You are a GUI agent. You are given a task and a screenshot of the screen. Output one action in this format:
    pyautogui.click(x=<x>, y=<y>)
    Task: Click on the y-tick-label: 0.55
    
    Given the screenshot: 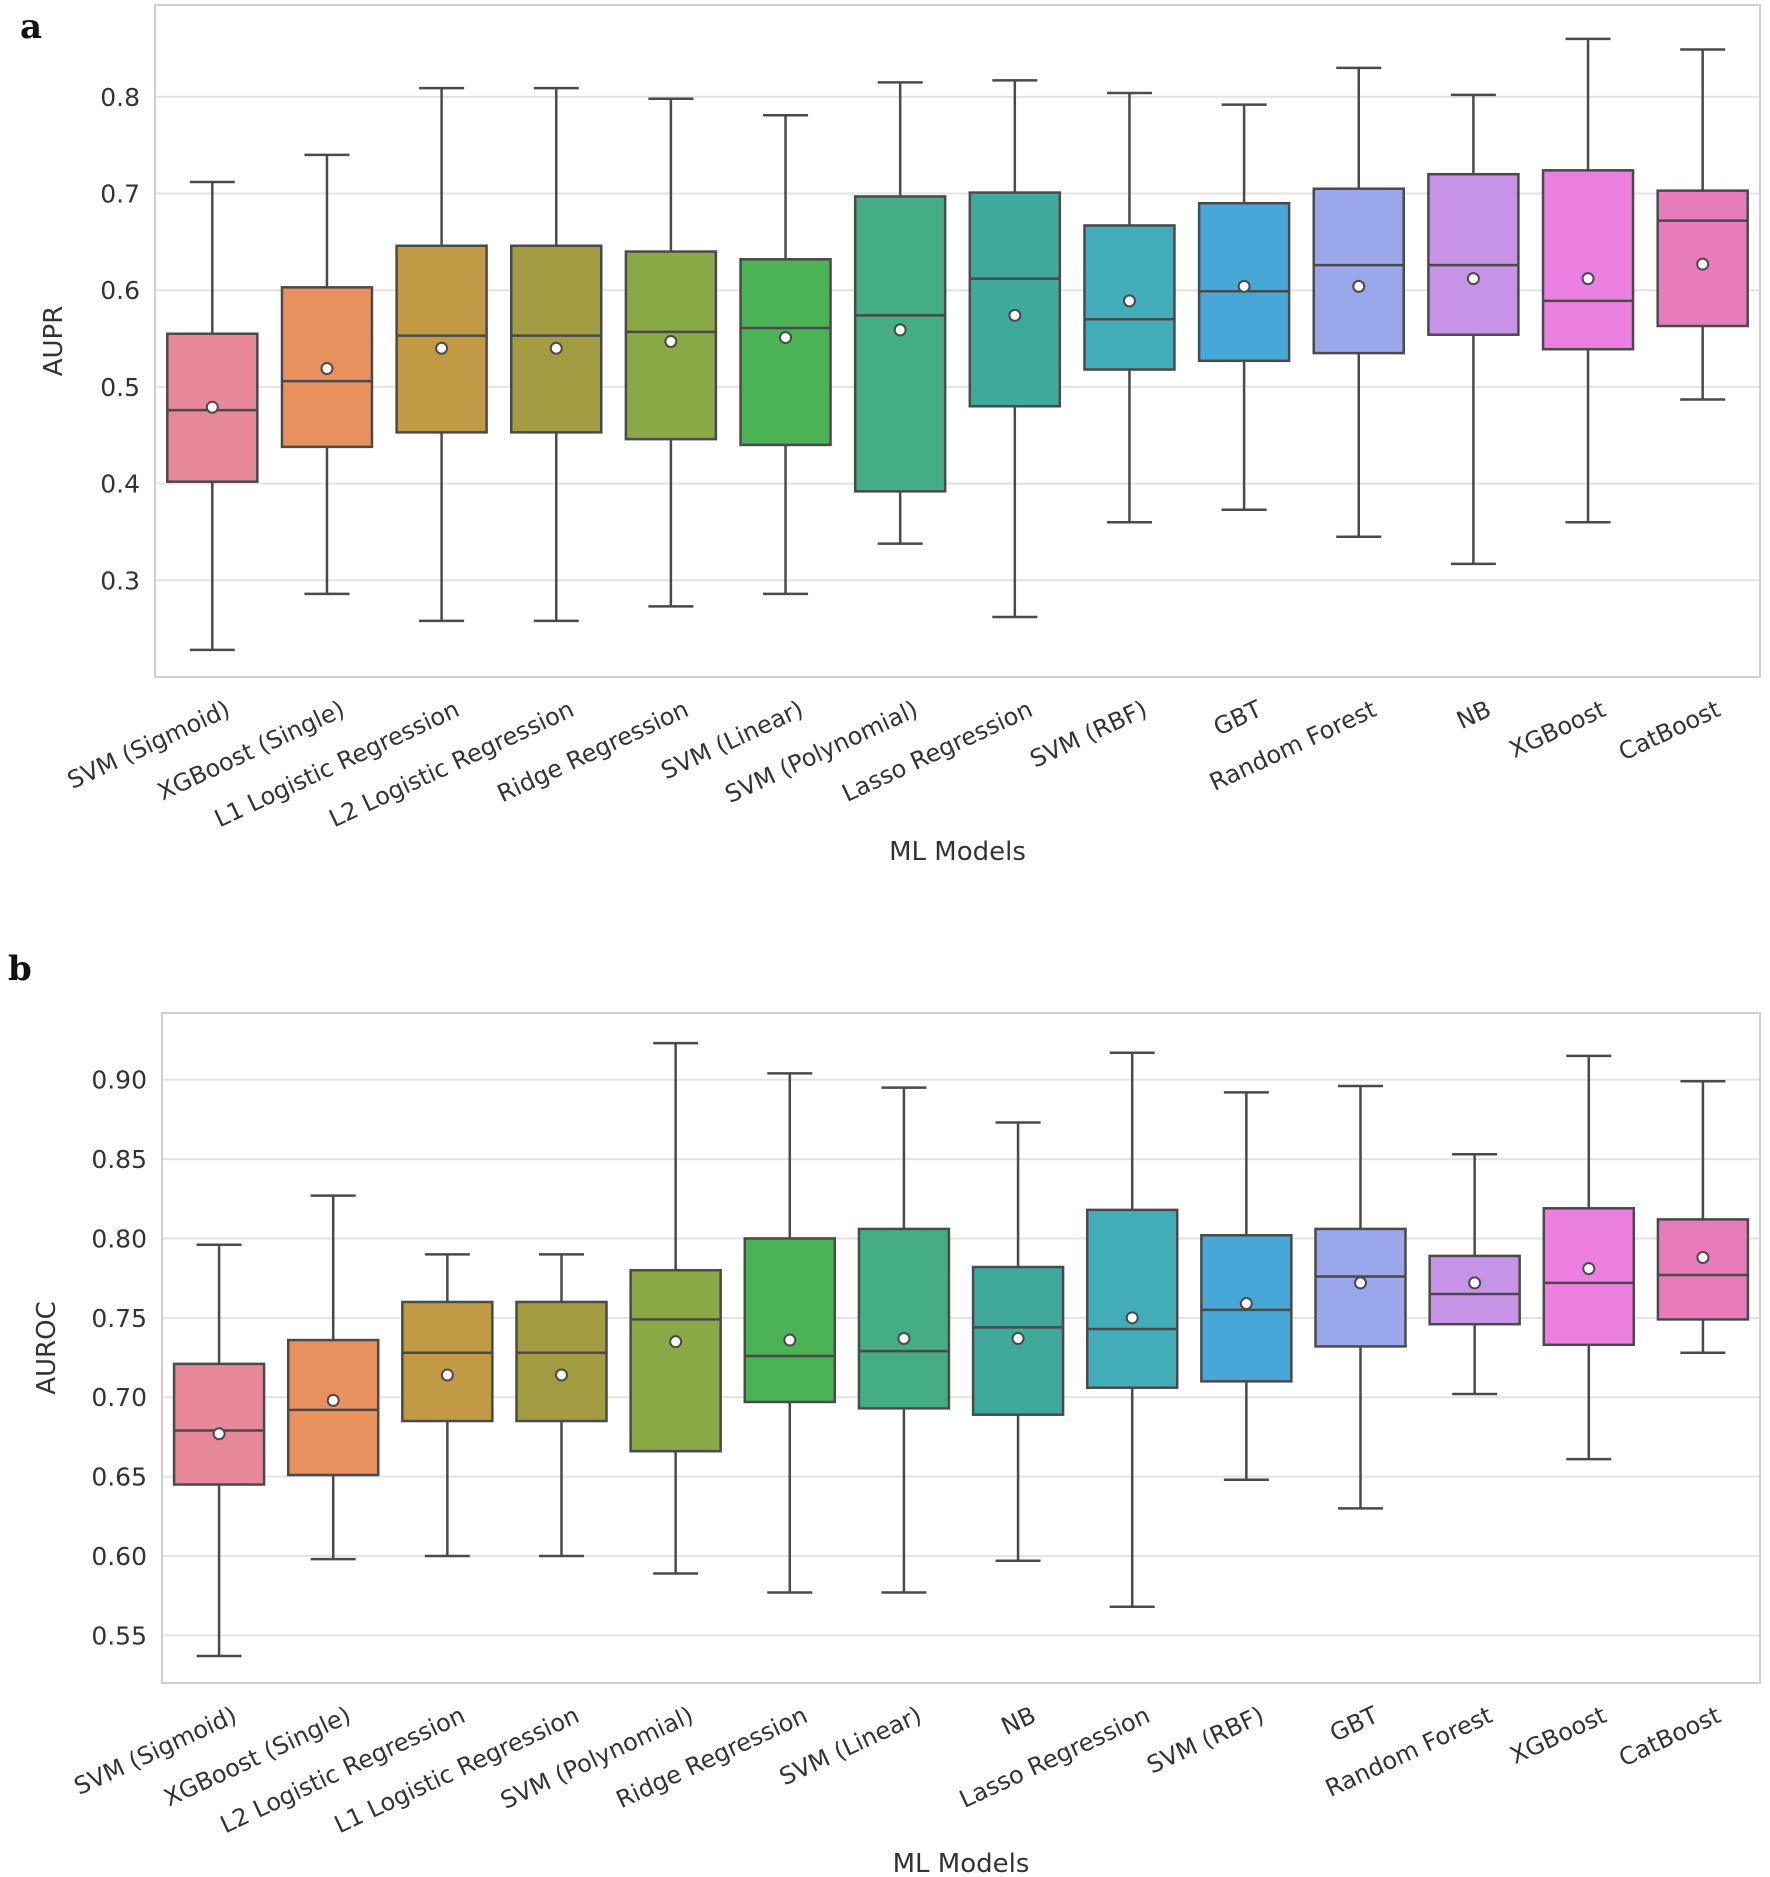 What is the action you would take?
    pyautogui.click(x=119, y=1635)
    